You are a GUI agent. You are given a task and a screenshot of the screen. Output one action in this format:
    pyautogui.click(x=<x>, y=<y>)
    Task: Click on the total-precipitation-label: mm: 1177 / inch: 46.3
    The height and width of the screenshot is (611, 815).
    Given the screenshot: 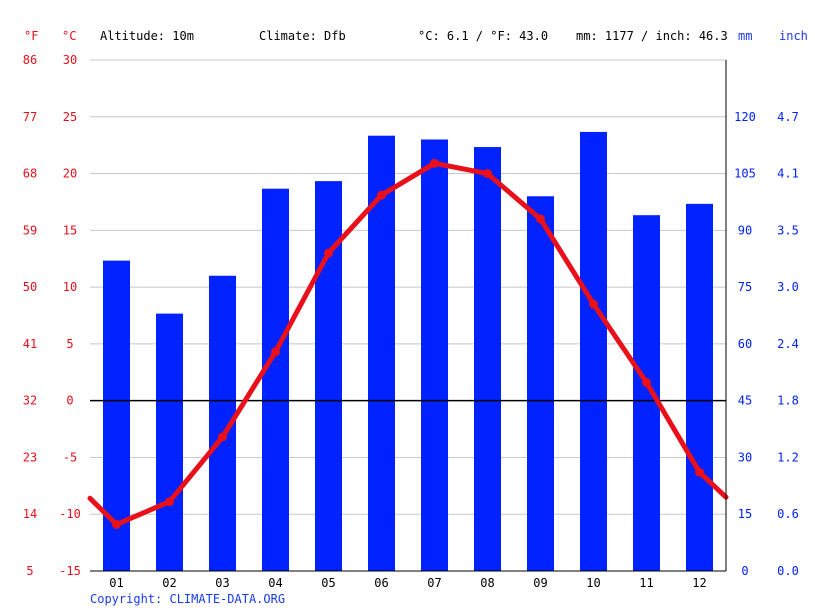 What is the action you would take?
    pyautogui.click(x=652, y=36)
    